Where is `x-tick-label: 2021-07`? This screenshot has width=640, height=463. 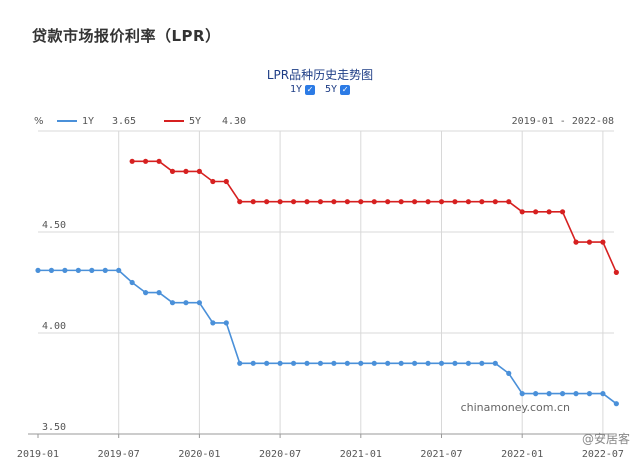 x-tick-label: 2021-07 is located at coordinates (441, 454).